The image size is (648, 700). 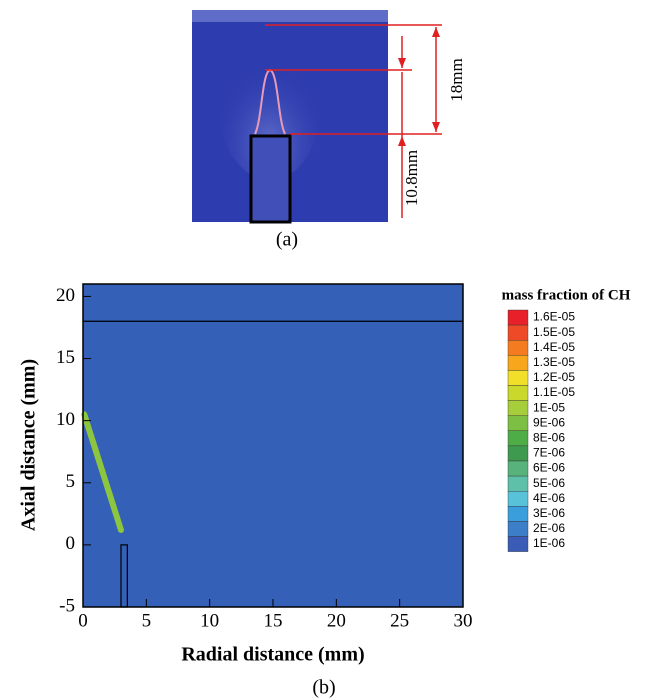 What do you see at coordinates (29, 445) in the screenshot?
I see `y-axis-title: Axial distance (mm)` at bounding box center [29, 445].